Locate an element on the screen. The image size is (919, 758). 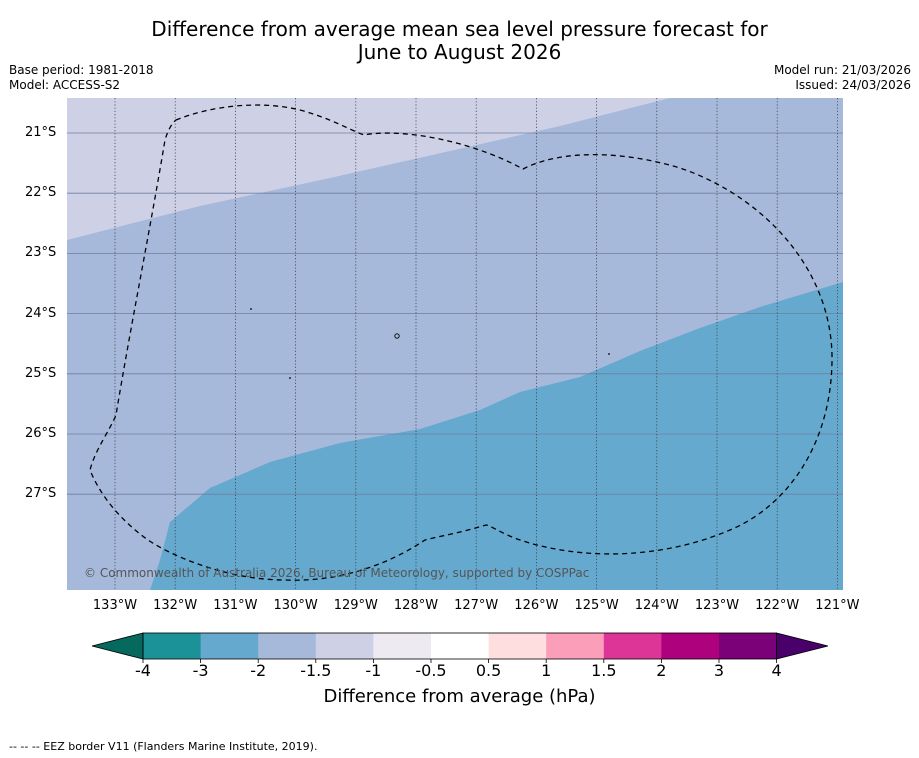
lat-label: 23°S is located at coordinates (41, 253).